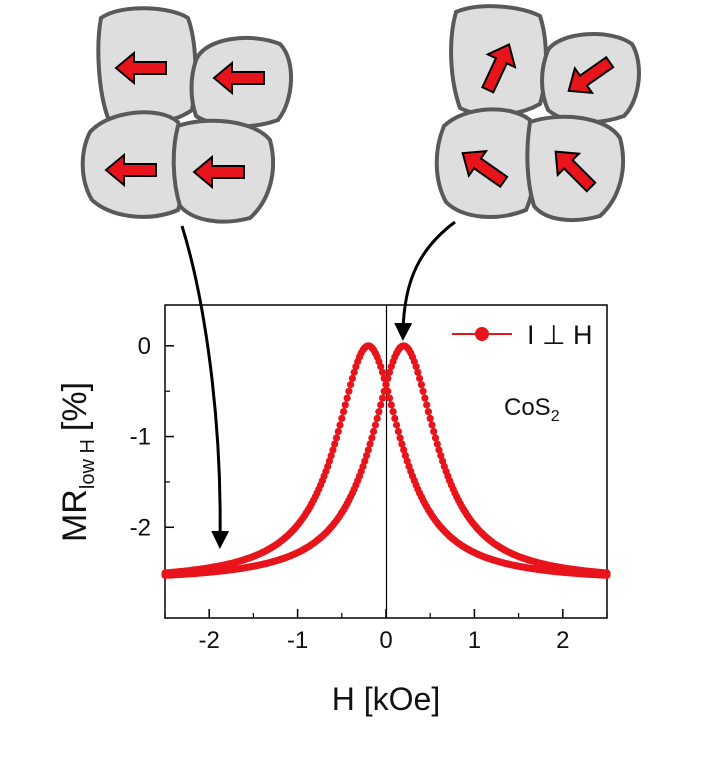  I want to click on y-axis-title-unit: [%], so click(75, 406).